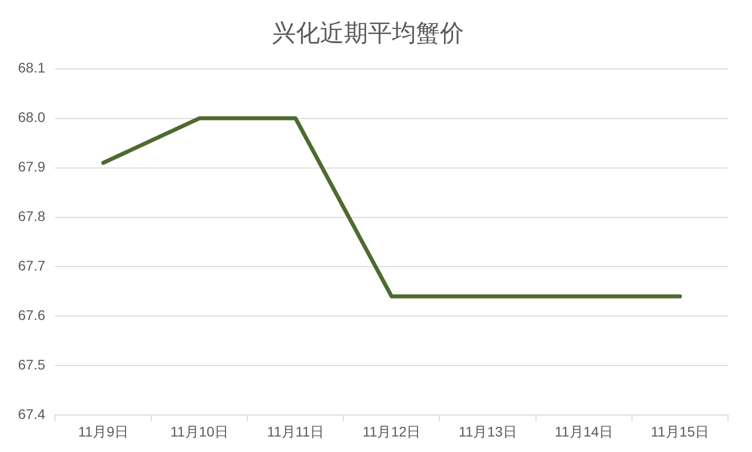 The height and width of the screenshot is (452, 752). Describe the element at coordinates (32, 266) in the screenshot. I see `y-tick-label: 67.7` at that location.